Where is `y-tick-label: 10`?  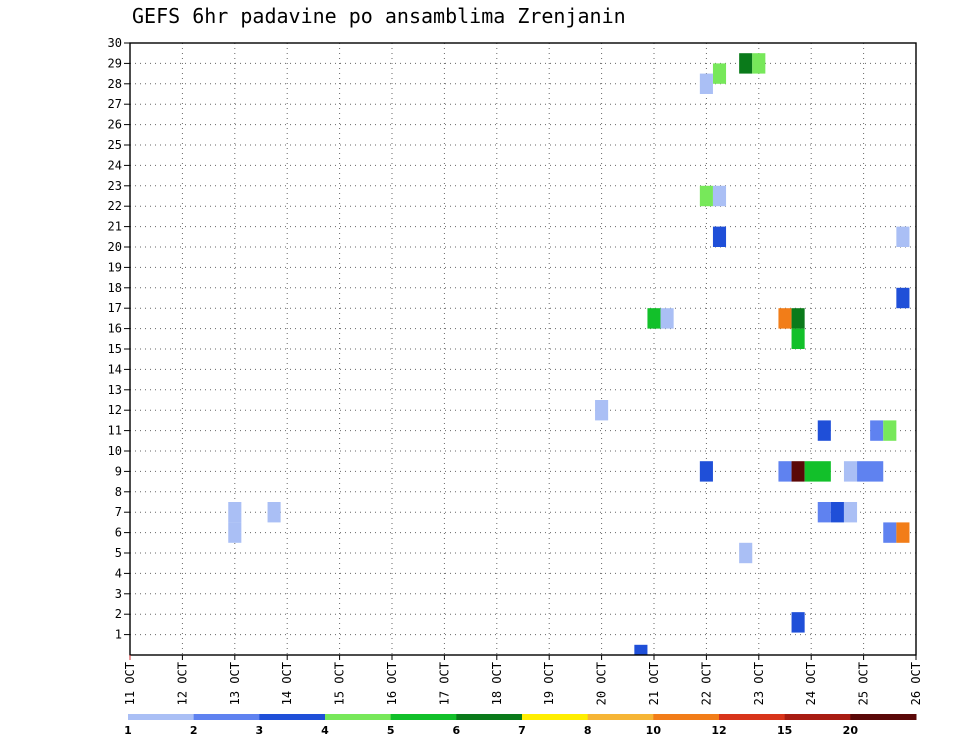 y-tick-label: 10 is located at coordinates (115, 451).